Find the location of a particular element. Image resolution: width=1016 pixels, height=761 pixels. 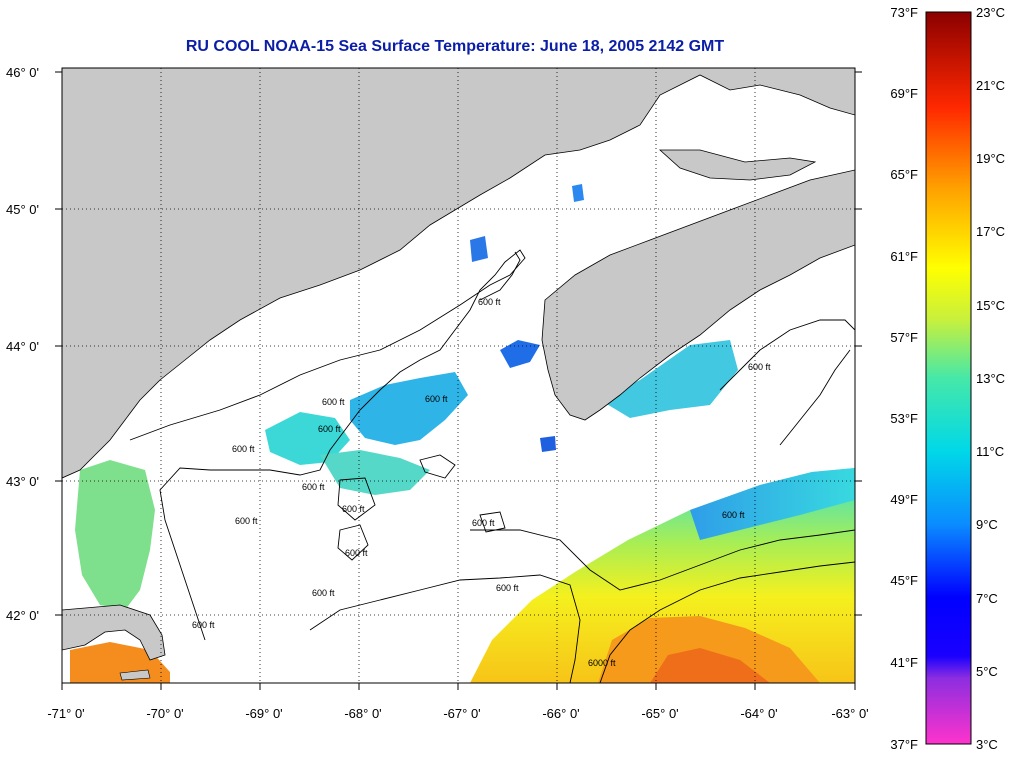

contour-label: 6000 ft is located at coordinates (602, 663).